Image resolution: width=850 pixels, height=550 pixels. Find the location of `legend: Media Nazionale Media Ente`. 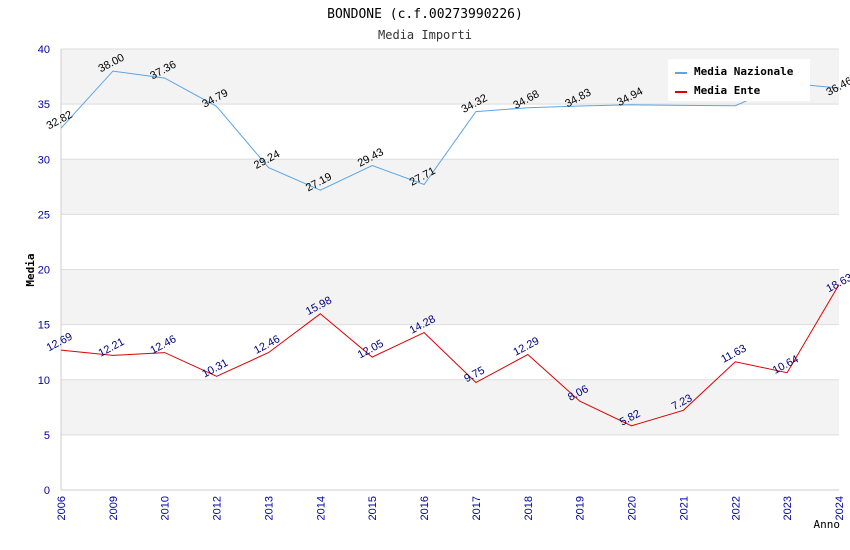

legend: Media Nazionale Media Ente is located at coordinates (739, 80).